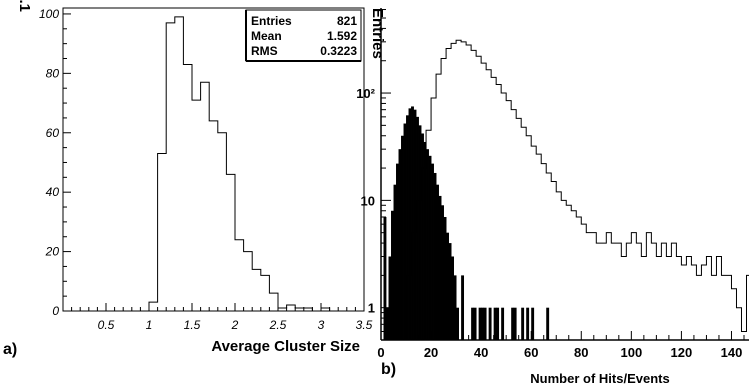  Describe the element at coordinates (431, 352) in the screenshot. I see `x-tick-label: 20` at that location.